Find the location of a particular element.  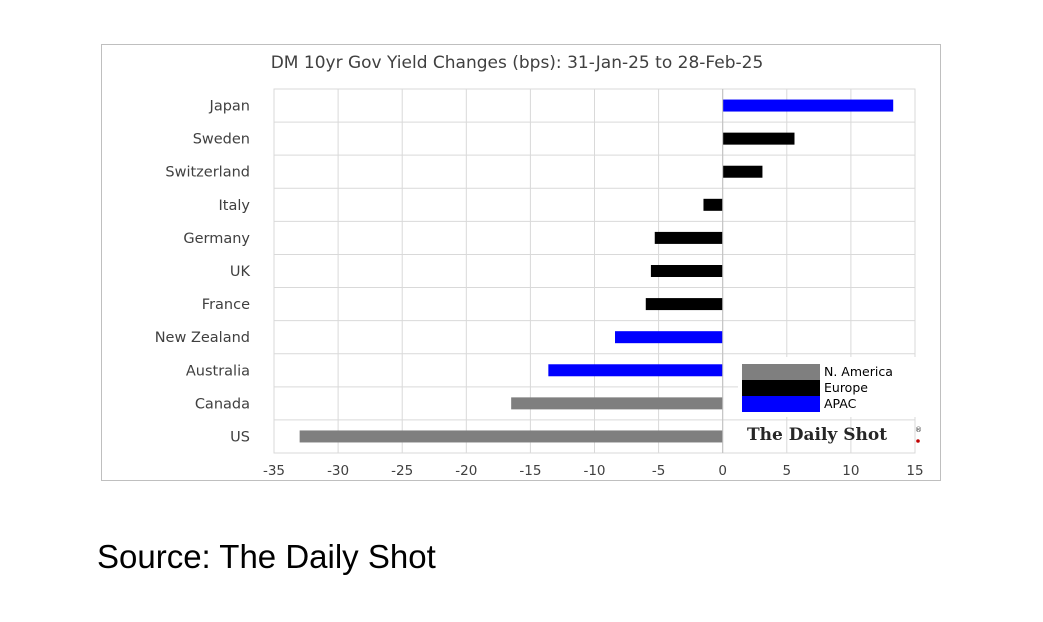

category-label: France is located at coordinates (226, 305).